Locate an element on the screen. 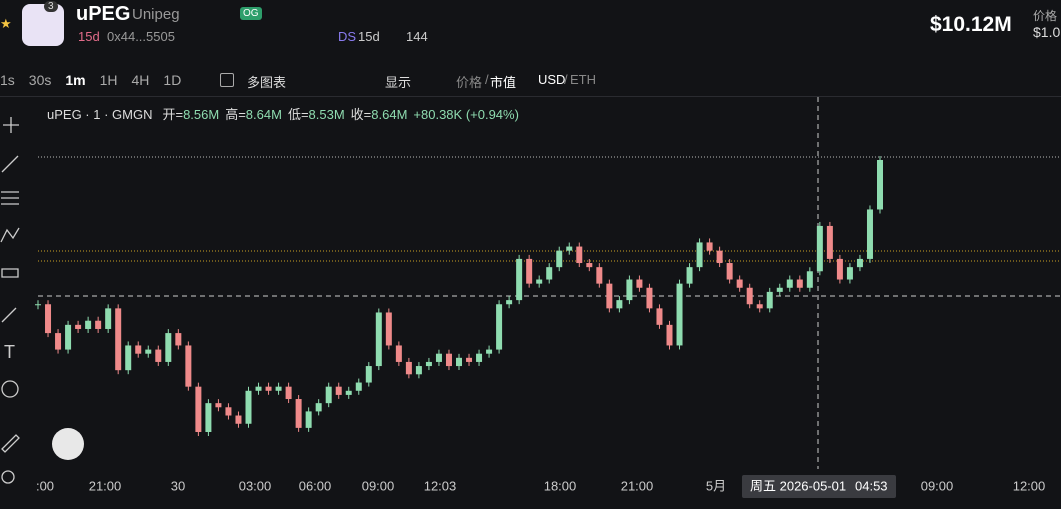  checkbox is located at coordinates (227, 80).